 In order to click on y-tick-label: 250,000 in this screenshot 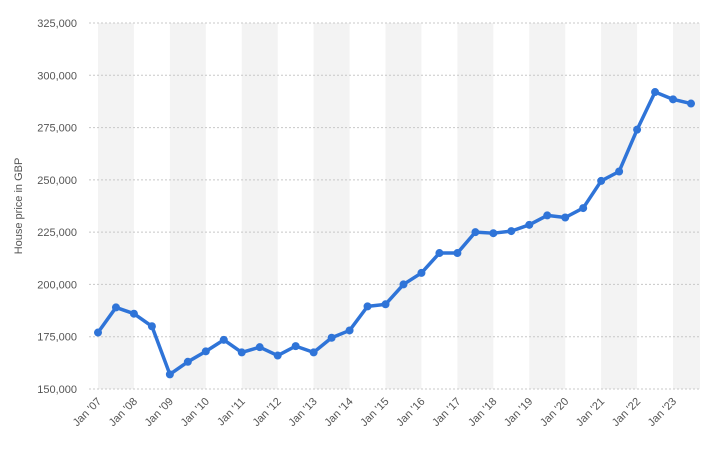, I will do `click(57, 181)`.